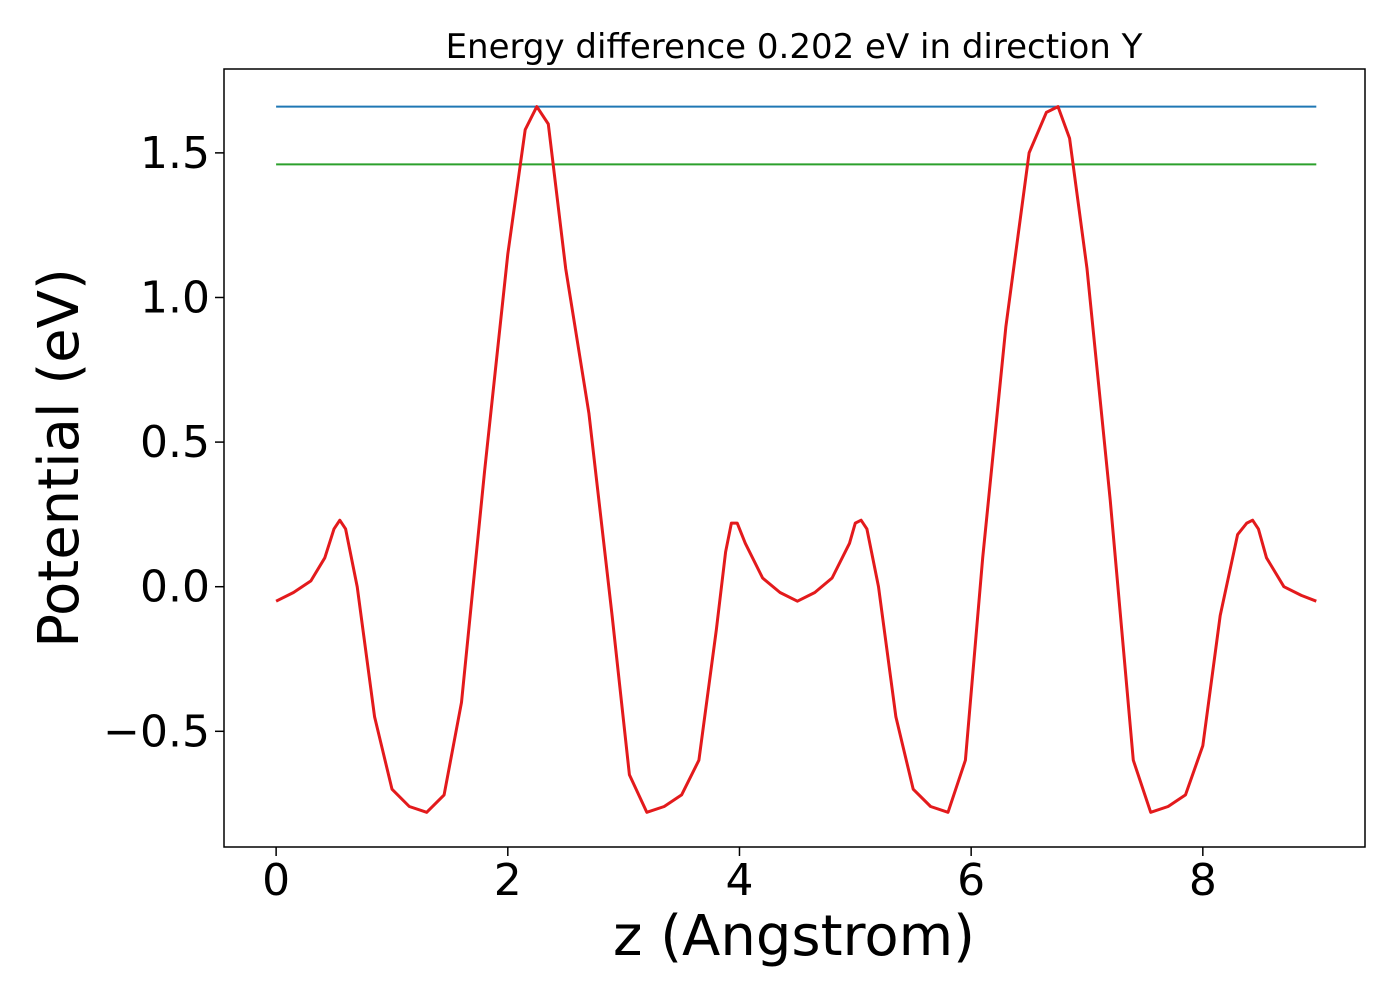 The height and width of the screenshot is (1000, 1400). I want to click on y-axis-ticks: −0.5 0.0 0.5 1.0 1.5, so click(163, 442).